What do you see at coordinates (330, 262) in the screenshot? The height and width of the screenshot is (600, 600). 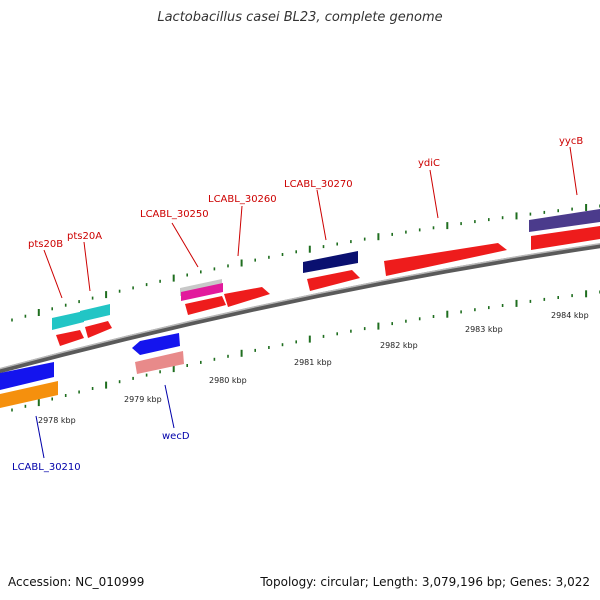 I see `gene-LCABL_30270-box` at bounding box center [330, 262].